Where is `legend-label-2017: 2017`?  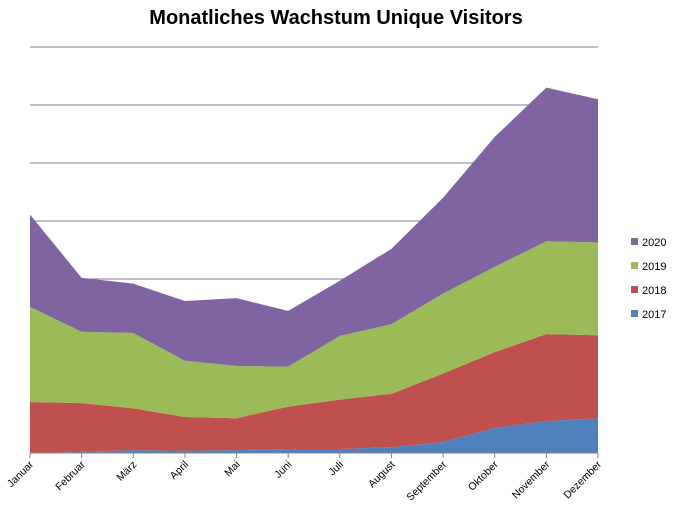
legend-label-2017: 2017 is located at coordinates (654, 315).